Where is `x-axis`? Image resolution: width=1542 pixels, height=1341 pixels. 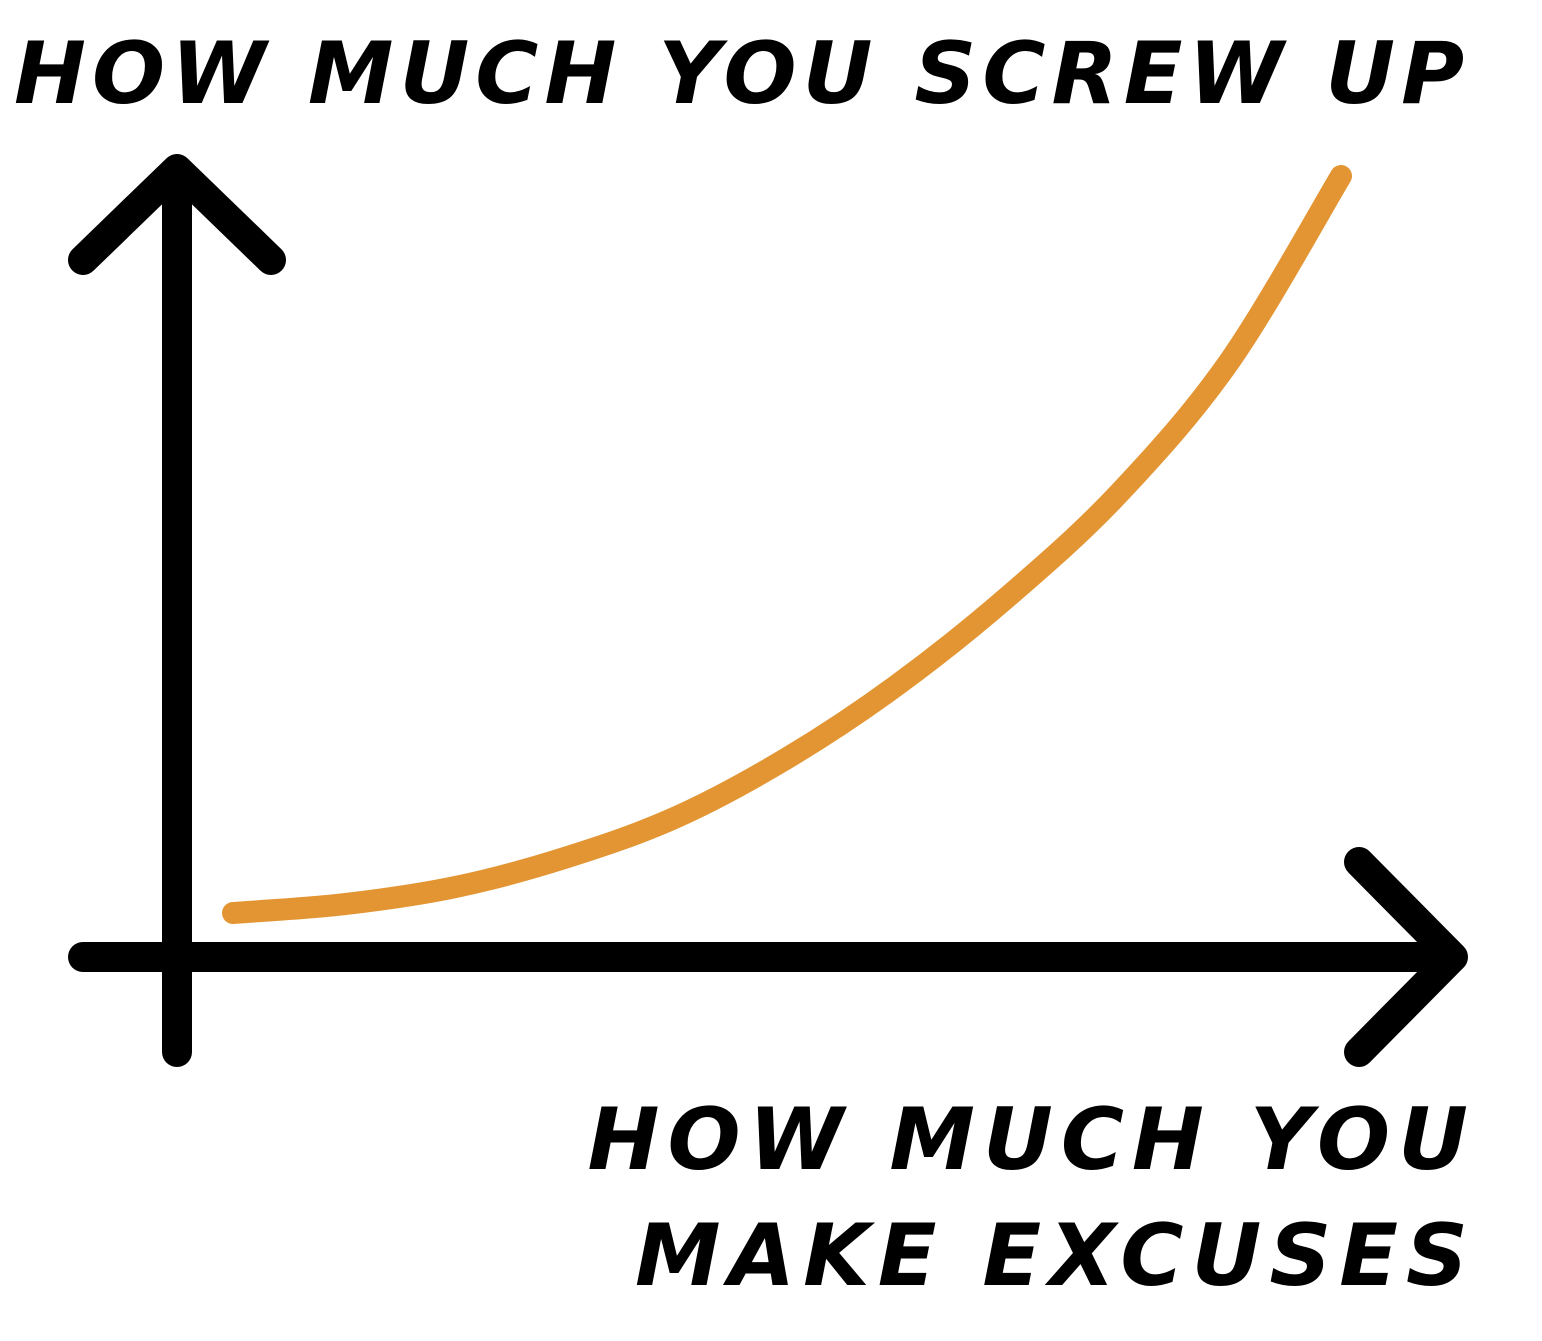
x-axis is located at coordinates (768, 957).